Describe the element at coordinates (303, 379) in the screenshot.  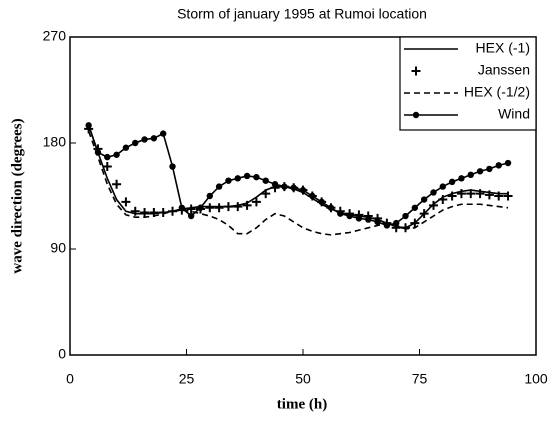
I see `x-tick-label: 50` at that location.